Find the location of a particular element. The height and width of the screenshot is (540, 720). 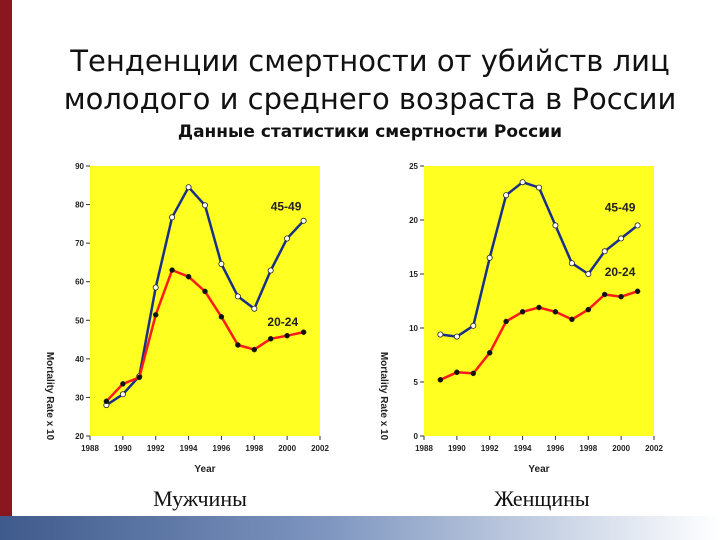

men-x-tick-label: 1994 is located at coordinates (189, 448).